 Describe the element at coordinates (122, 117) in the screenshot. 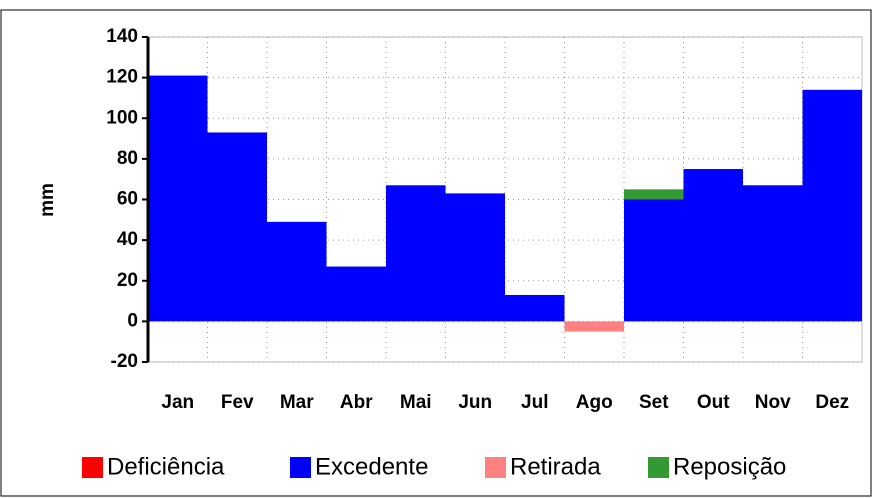

I see `y-tick-label: 100` at that location.